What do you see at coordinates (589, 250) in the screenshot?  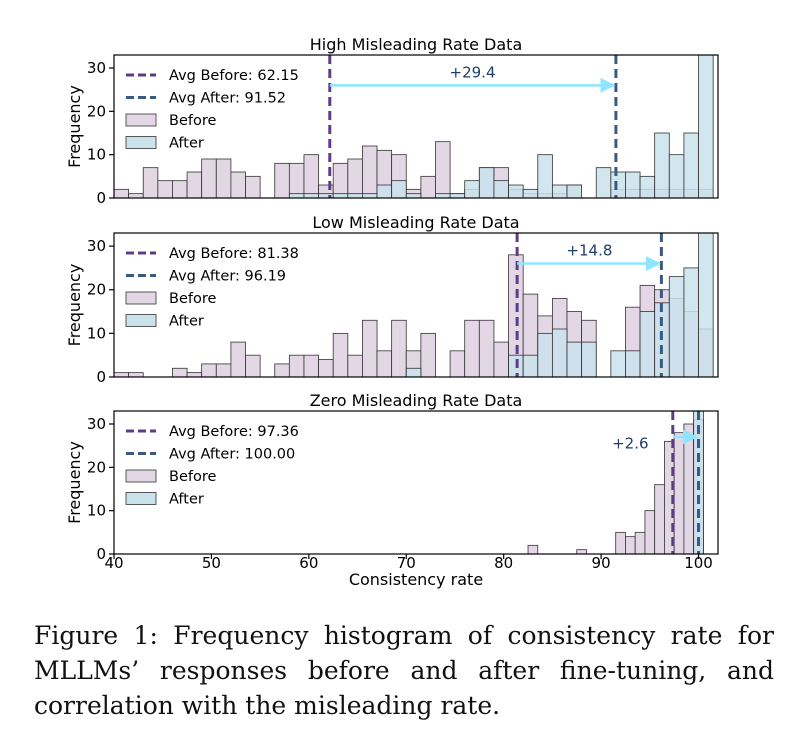 I see `improvement-label: +14.8` at bounding box center [589, 250].